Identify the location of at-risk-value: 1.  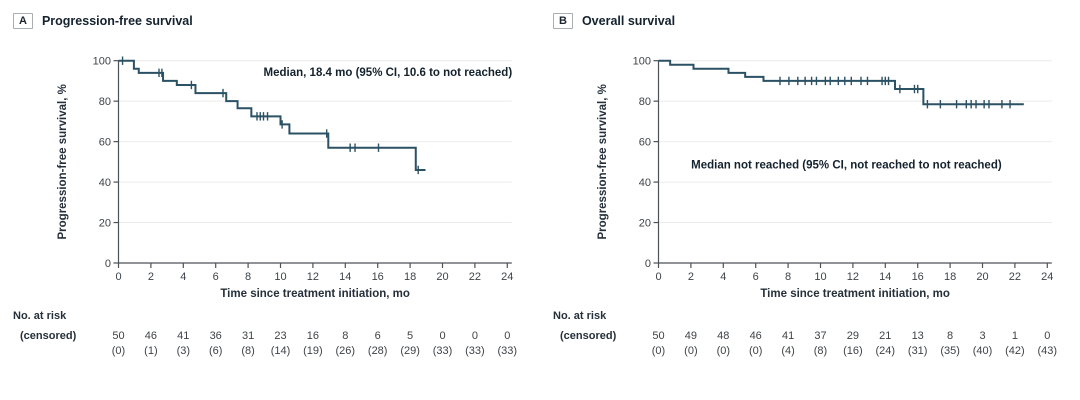
(1015, 336).